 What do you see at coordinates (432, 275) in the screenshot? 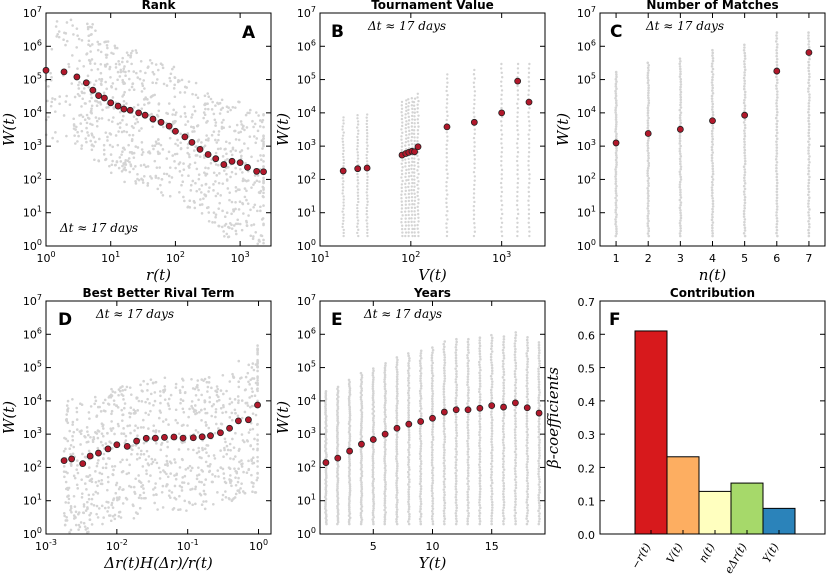
I see `x-axis-label: V(t)` at bounding box center [432, 275].